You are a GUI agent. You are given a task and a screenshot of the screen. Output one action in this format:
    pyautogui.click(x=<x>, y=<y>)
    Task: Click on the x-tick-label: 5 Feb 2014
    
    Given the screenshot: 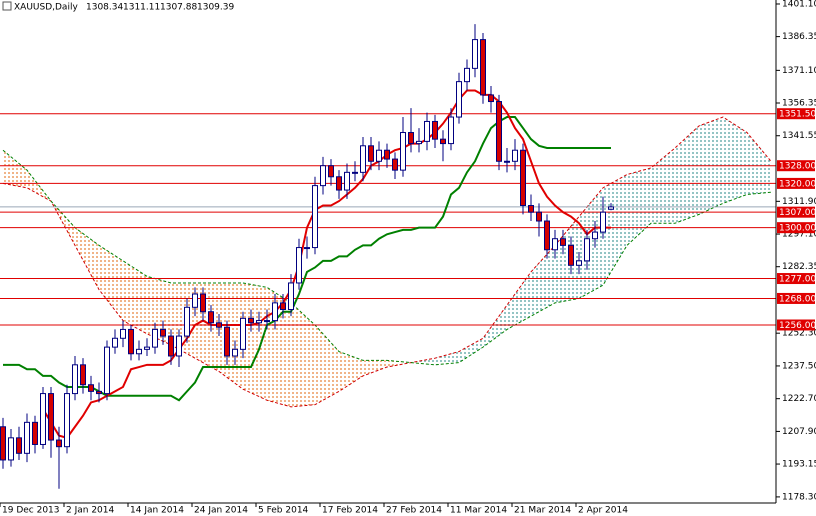 What is the action you would take?
    pyautogui.click(x=283, y=511)
    